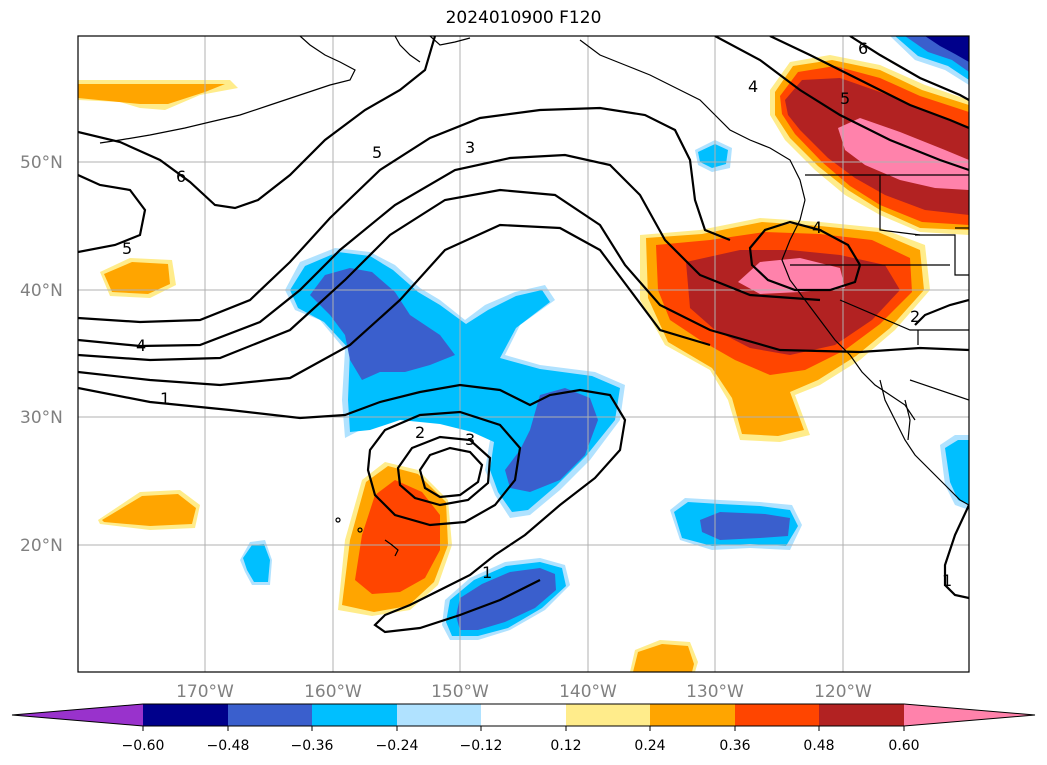 The height and width of the screenshot is (765, 1047). Describe the element at coordinates (649, 746) in the screenshot. I see `colorbar-tick-label: 0.24` at that location.